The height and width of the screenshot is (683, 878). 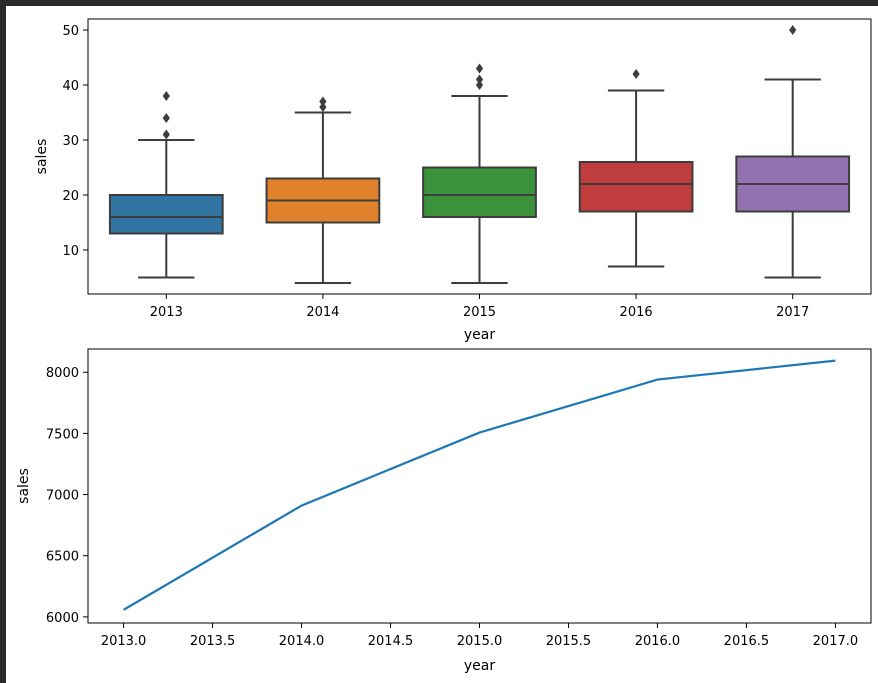 I want to click on x-tick-label: 2013, so click(x=166, y=312).